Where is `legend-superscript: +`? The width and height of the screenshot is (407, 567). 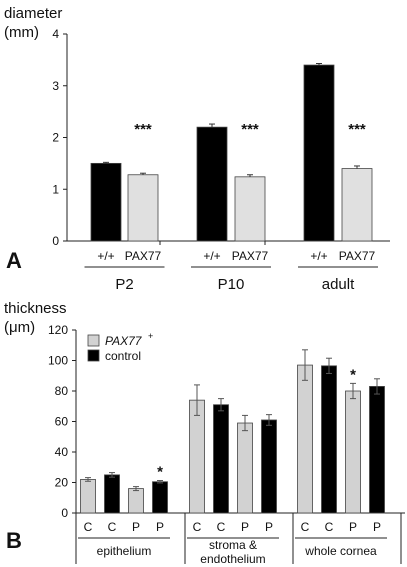
legend-superscript: + is located at coordinates (150, 336).